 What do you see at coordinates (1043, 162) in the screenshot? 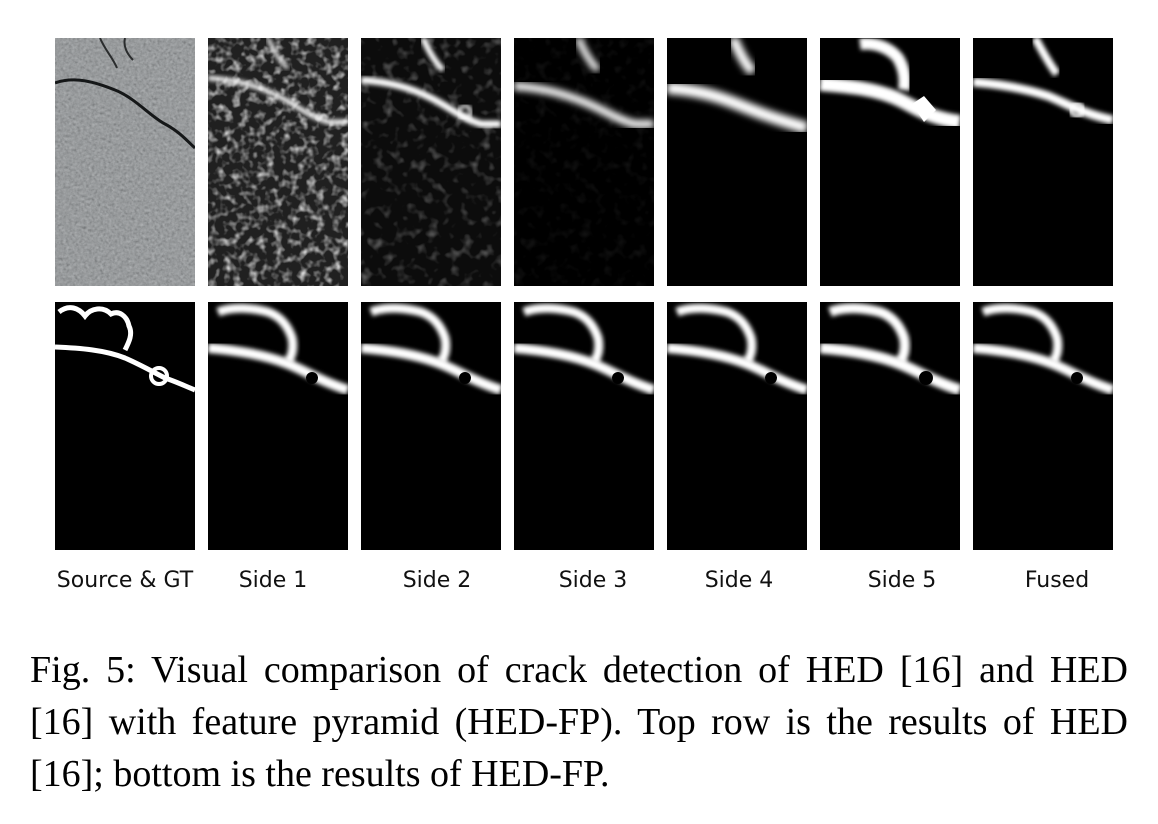
I see `hed-fused-output` at bounding box center [1043, 162].